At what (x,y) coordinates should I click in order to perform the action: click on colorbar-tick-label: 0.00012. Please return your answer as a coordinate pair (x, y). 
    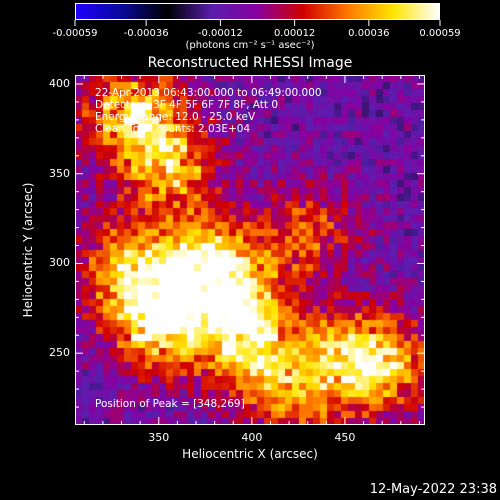
    Looking at the image, I should click on (294, 33).